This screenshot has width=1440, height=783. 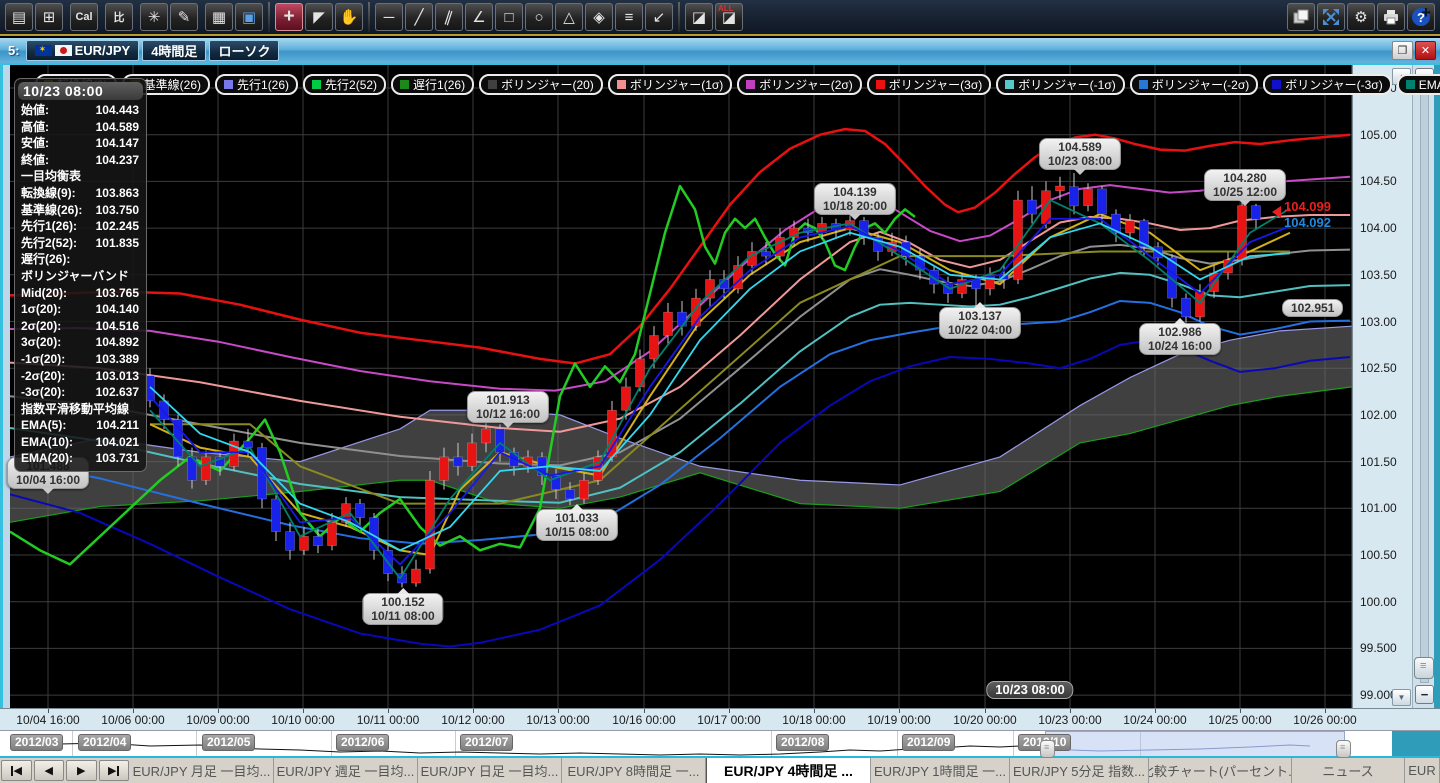 I want to click on info-panel-row: Mid(20): 103.765, so click(x=80, y=292).